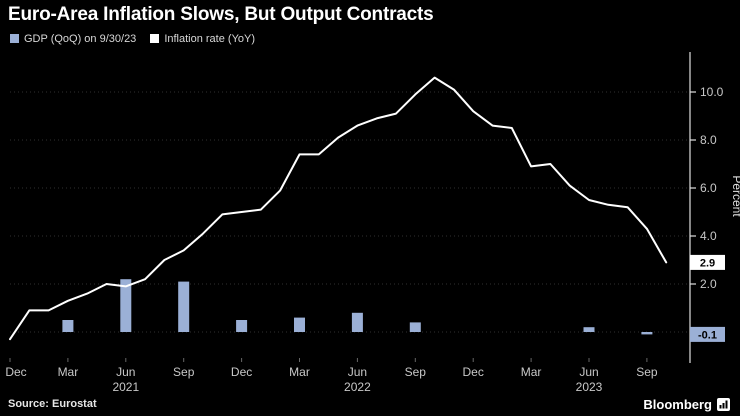  I want to click on x-year-label: 2021, so click(125, 387).